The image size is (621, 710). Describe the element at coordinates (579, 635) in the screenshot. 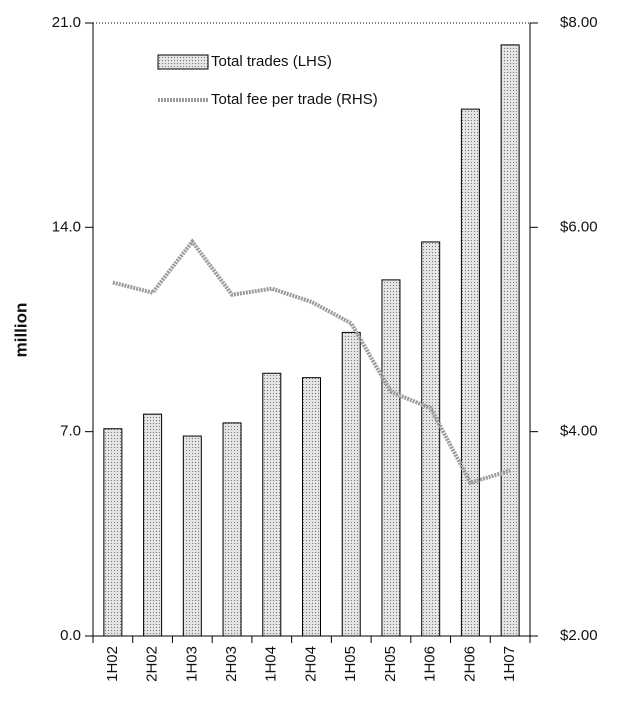

I see `y2-tick-label: $2.00` at that location.